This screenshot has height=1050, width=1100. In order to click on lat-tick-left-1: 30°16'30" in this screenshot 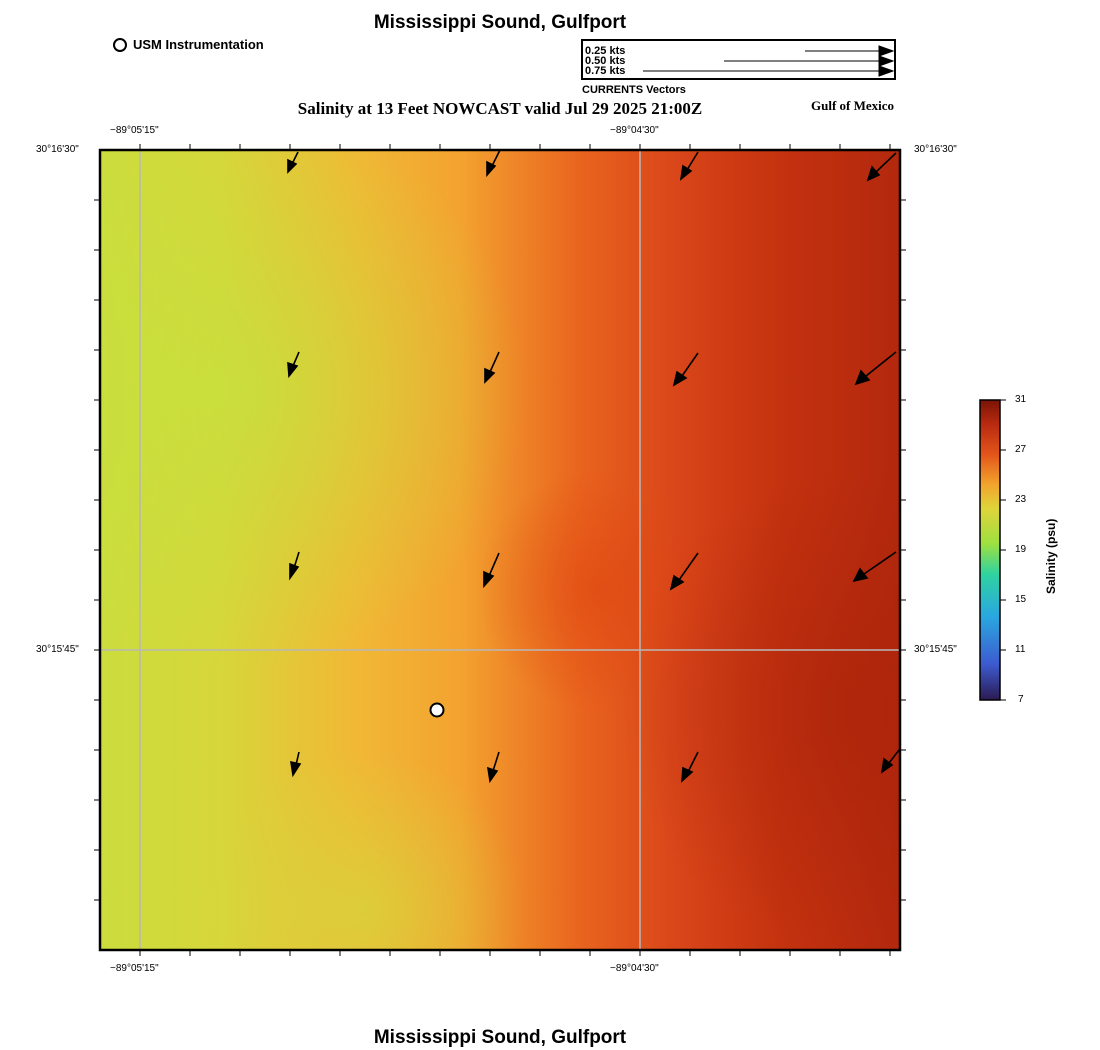, I will do `click(57, 149)`.